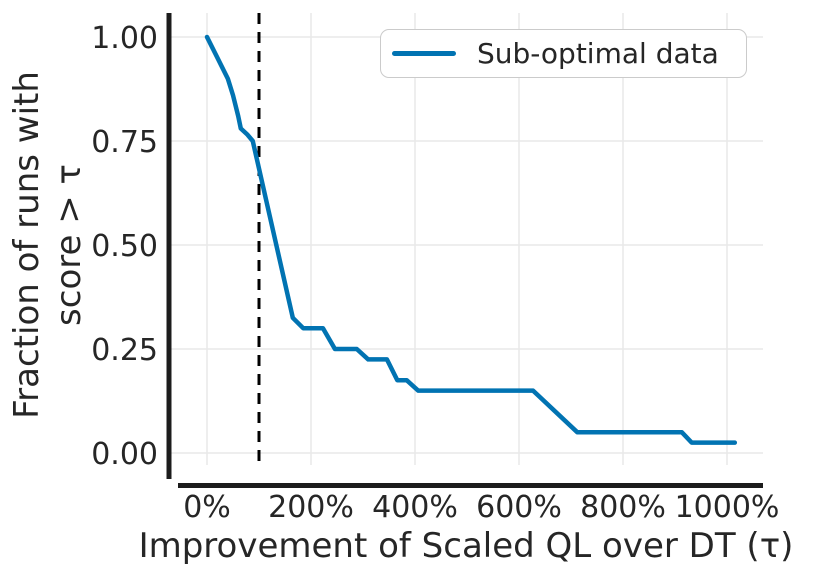  I want to click on x-tick-label: 0%, so click(207, 507).